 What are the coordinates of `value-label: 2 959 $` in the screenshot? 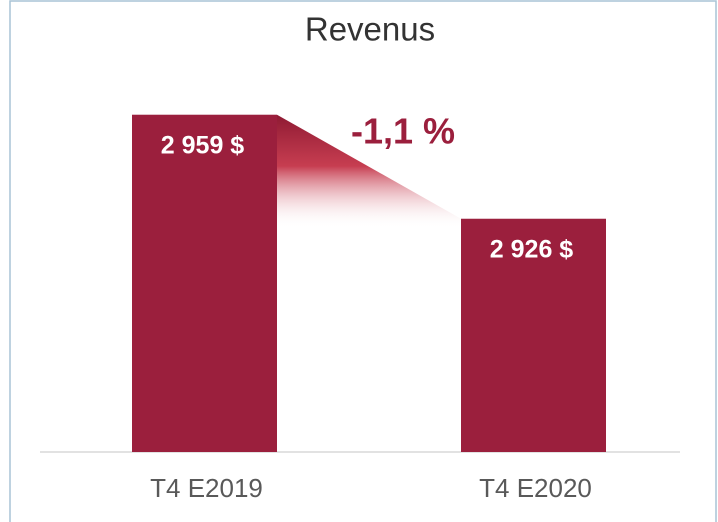 It's located at (203, 145).